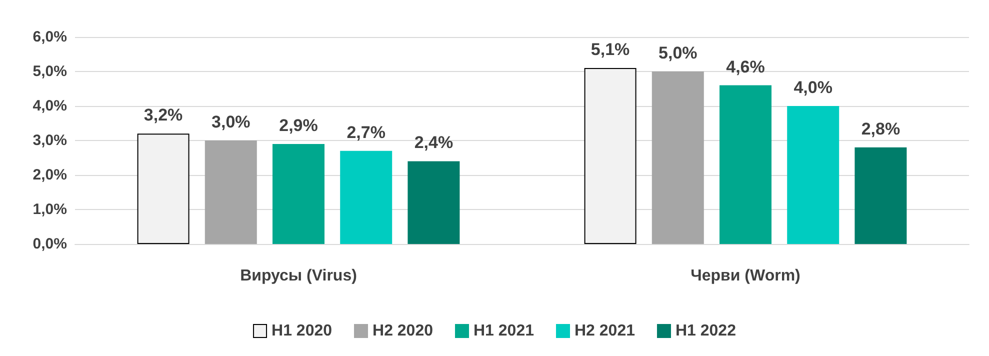 The image size is (989, 356). I want to click on legend-label: H1 2022, so click(705, 331).